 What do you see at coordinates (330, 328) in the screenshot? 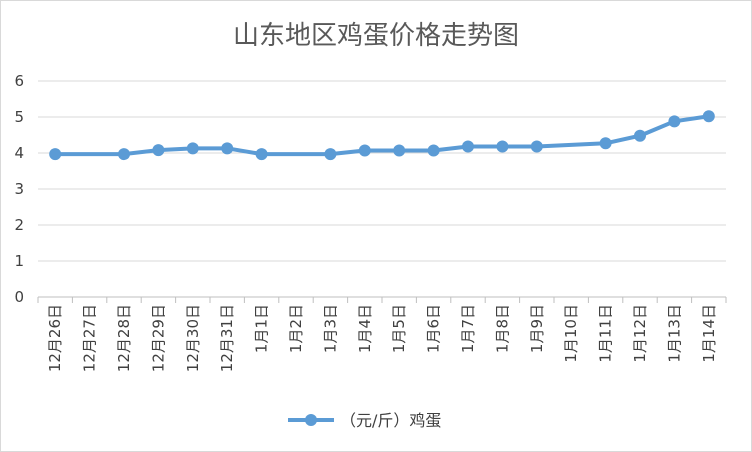
I see `x-tick-label: 1月3日` at bounding box center [330, 328].